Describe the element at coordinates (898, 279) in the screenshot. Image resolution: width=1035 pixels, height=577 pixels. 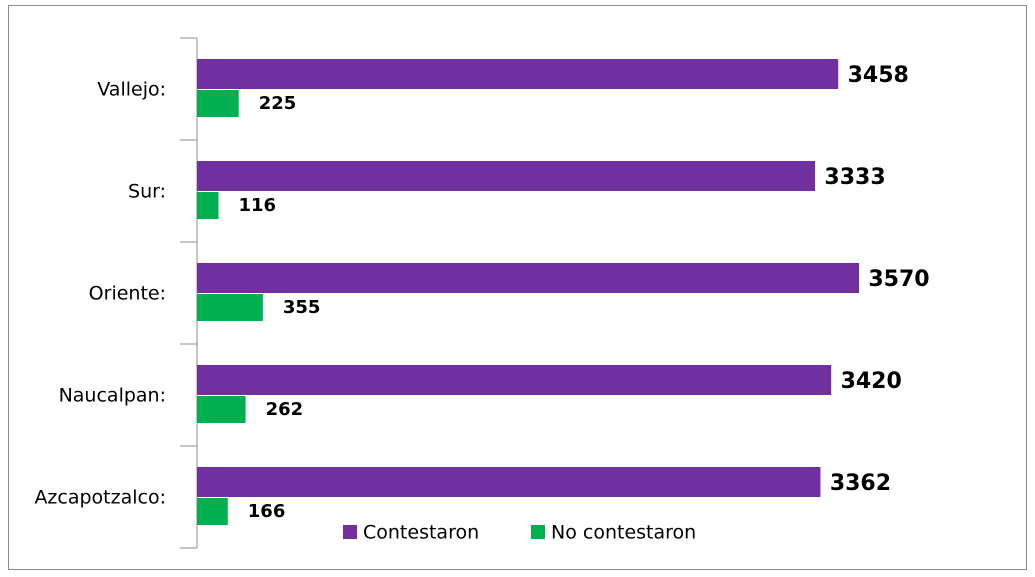
I see `data-label: 3570` at that location.